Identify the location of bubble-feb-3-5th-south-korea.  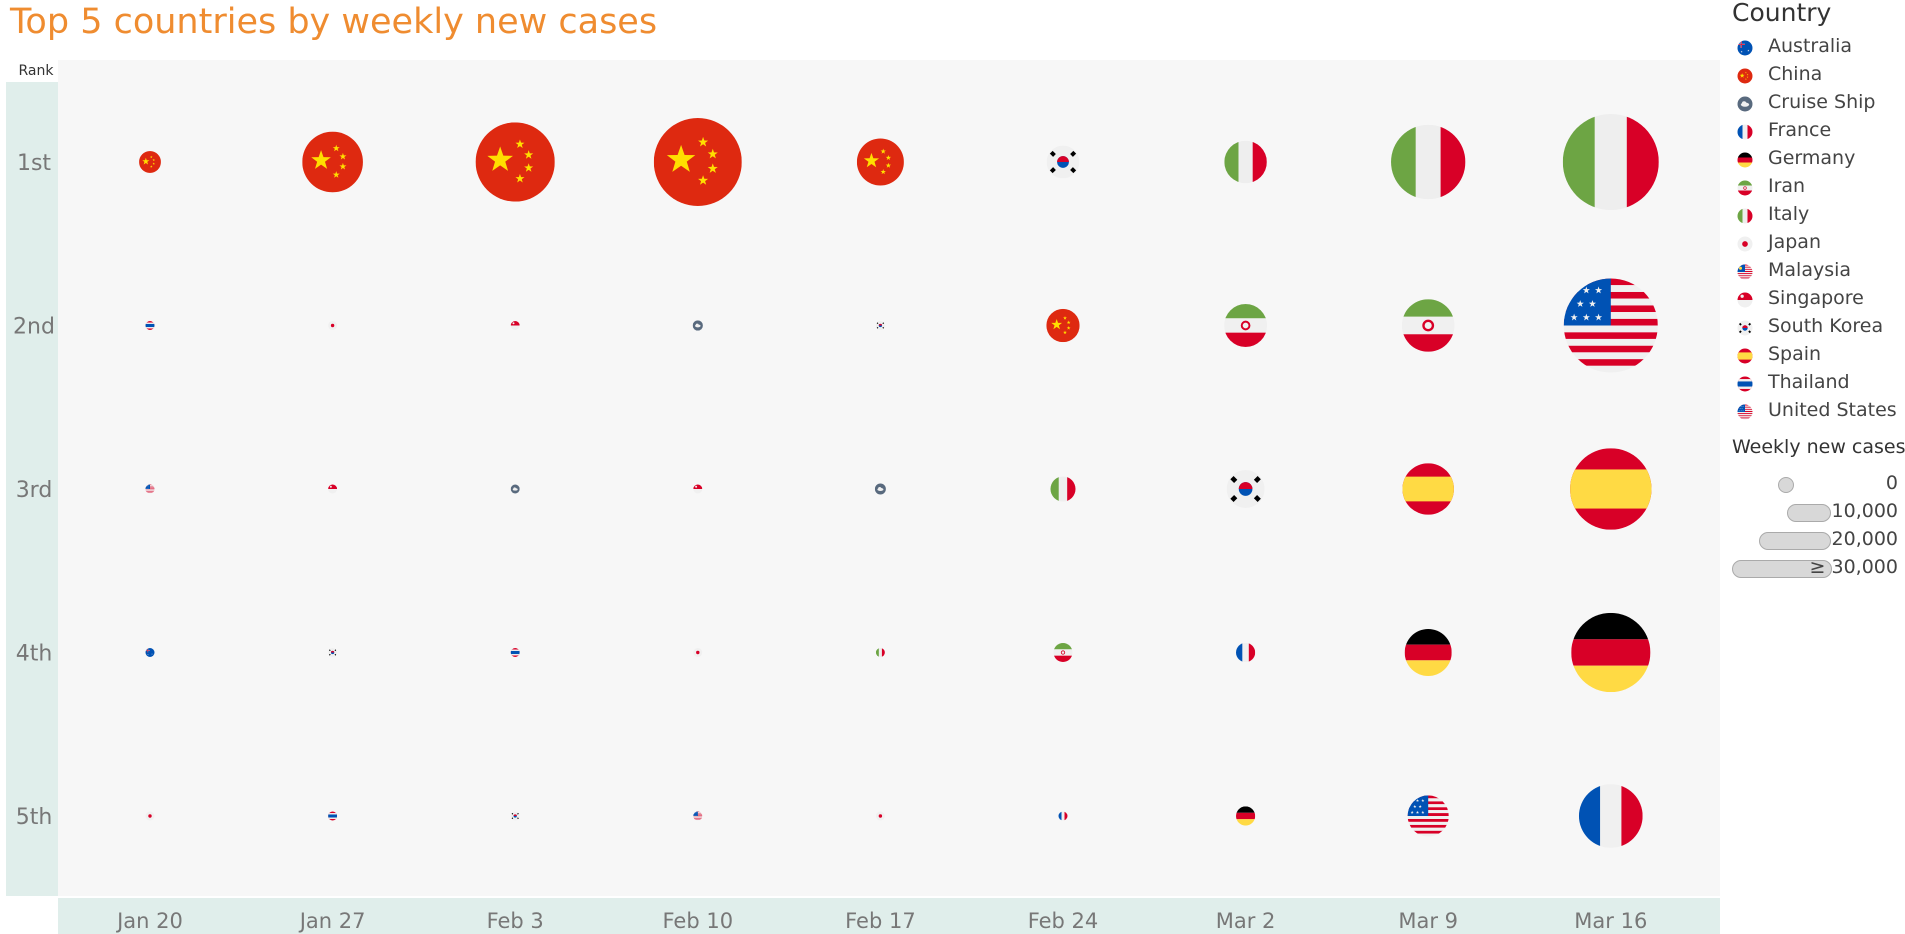
(515, 816).